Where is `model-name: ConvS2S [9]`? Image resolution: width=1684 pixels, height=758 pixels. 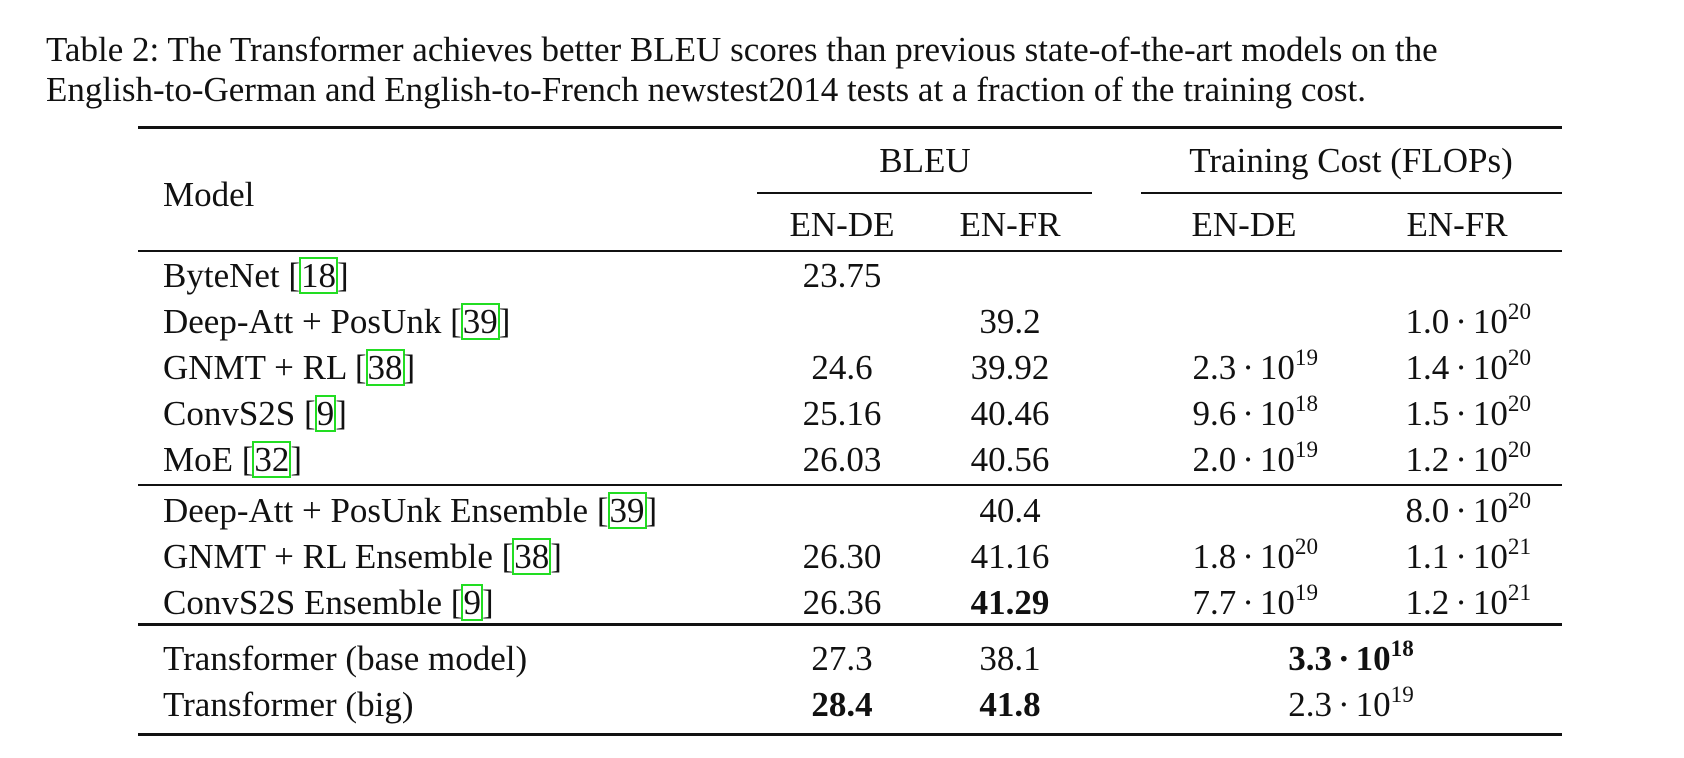 model-name: ConvS2S [9] is located at coordinates (255, 413).